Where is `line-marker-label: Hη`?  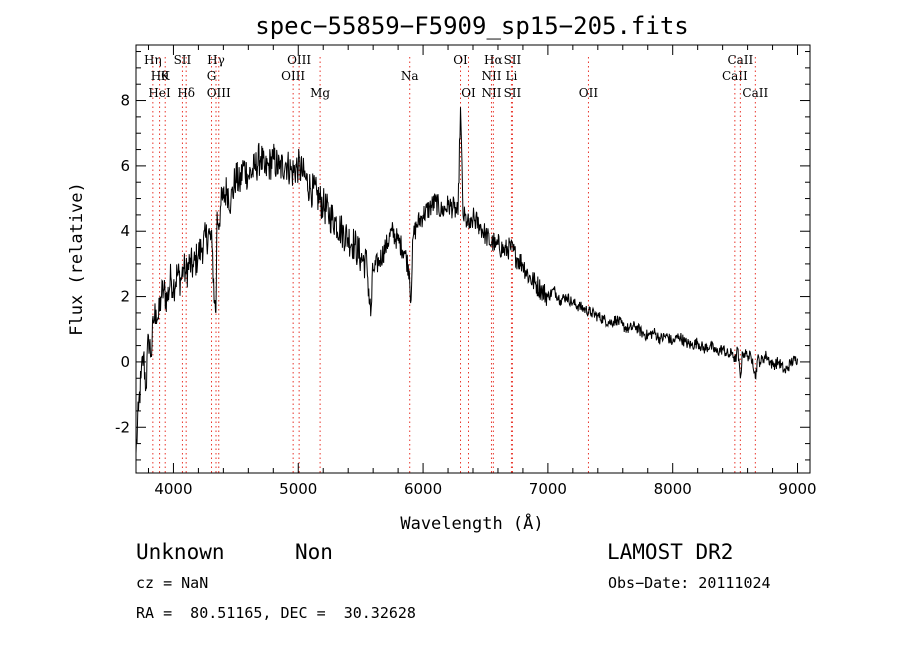 line-marker-label: Hη is located at coordinates (153, 60).